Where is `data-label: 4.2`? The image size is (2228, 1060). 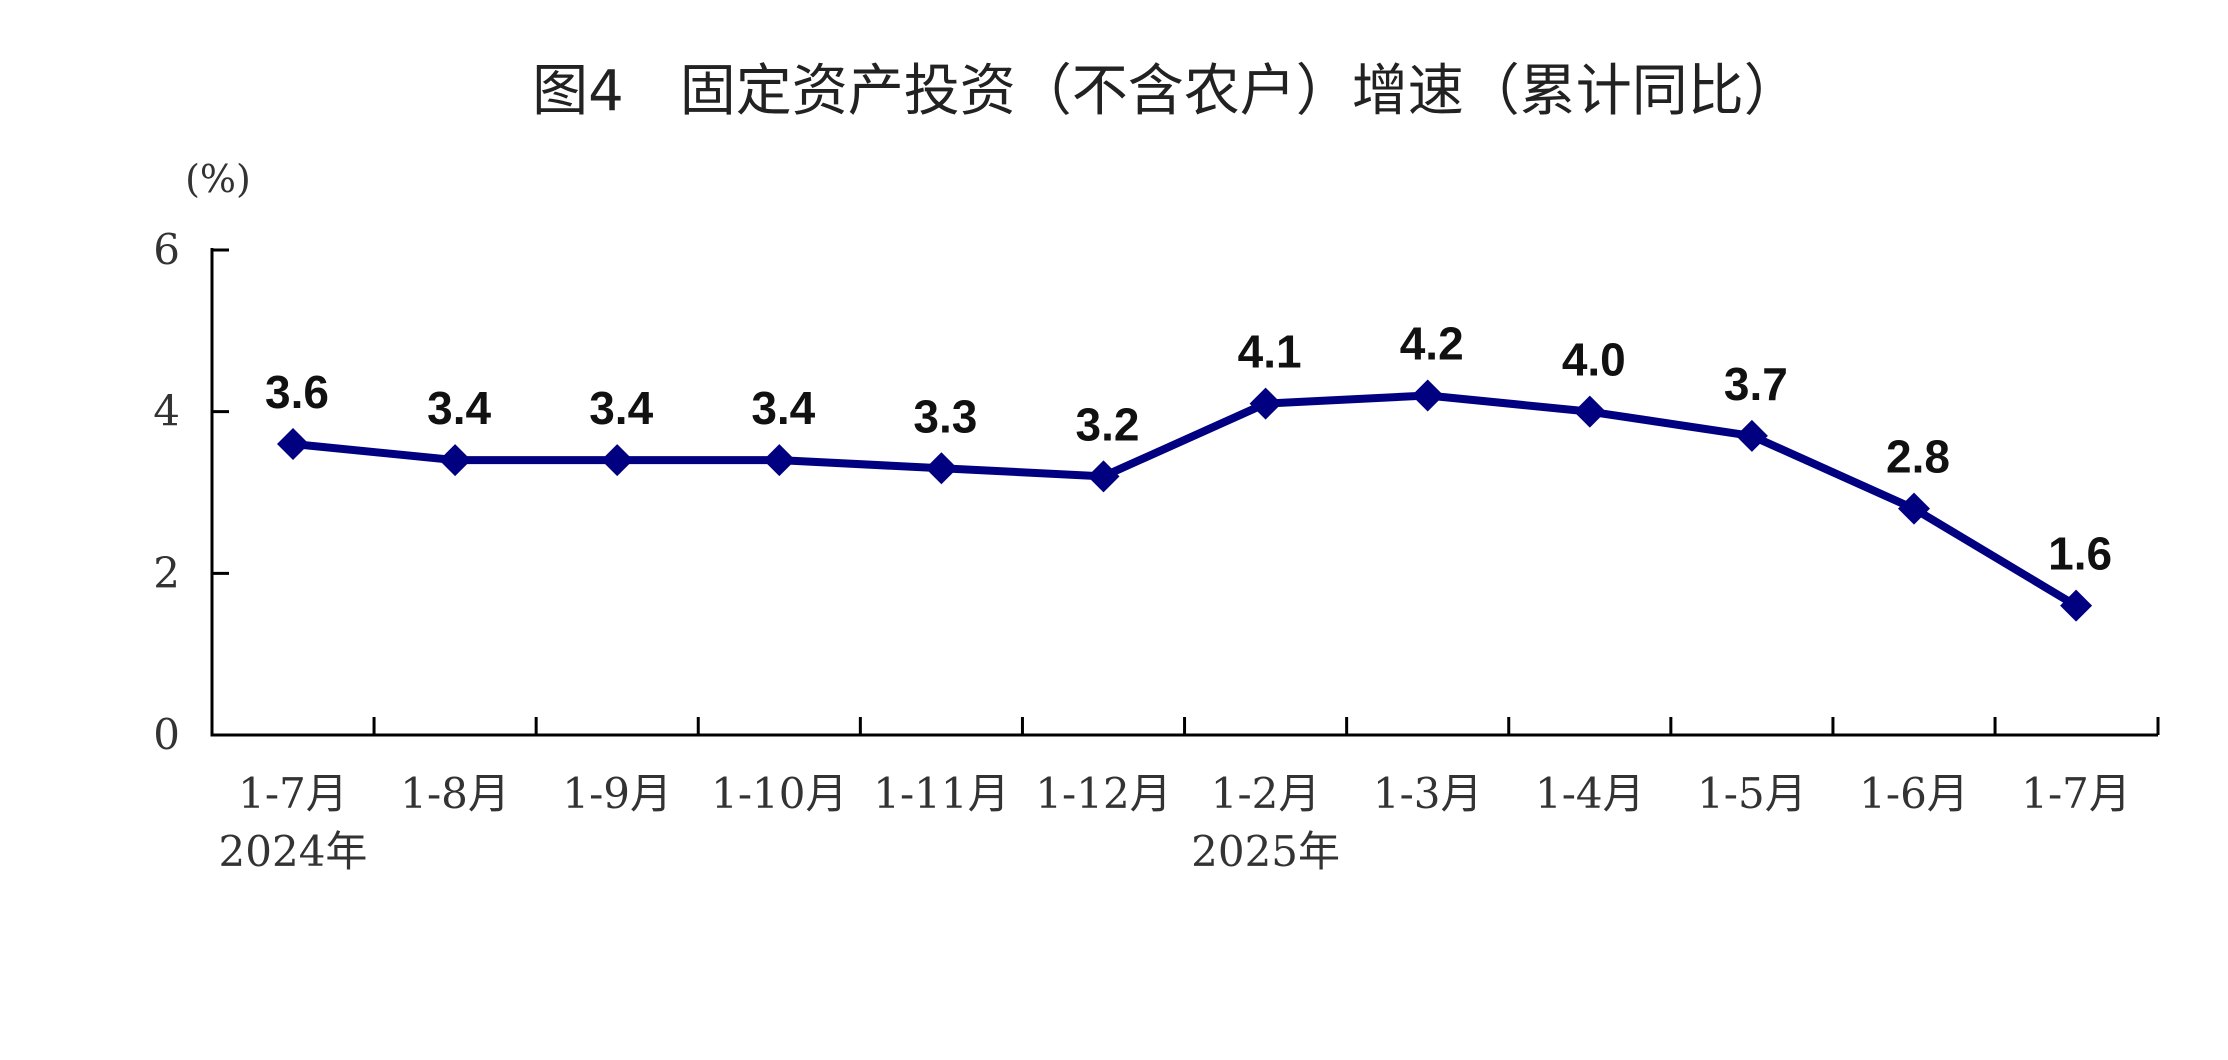 data-label: 4.2 is located at coordinates (1432, 344).